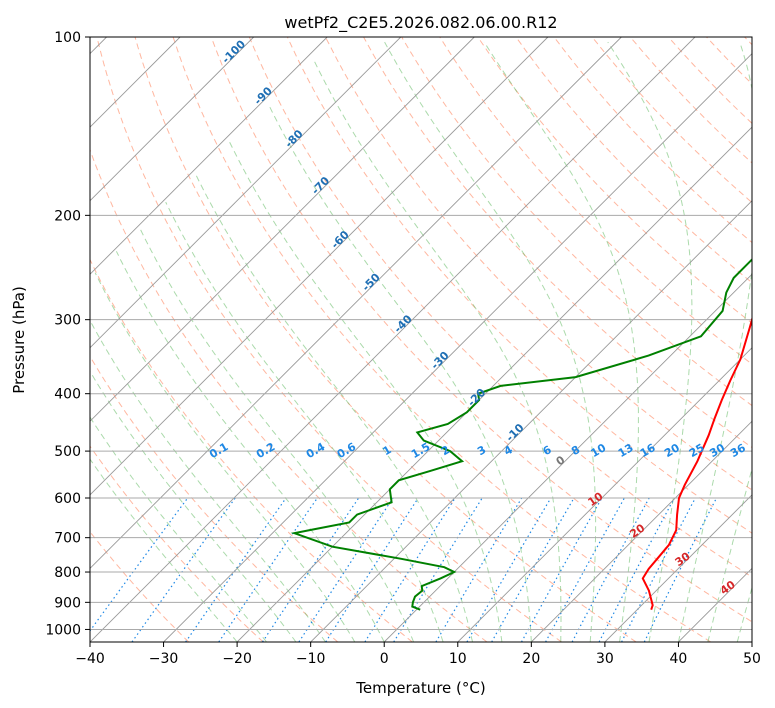 The image size is (775, 708). Describe the element at coordinates (67, 539) in the screenshot. I see `y-tick-label: 700` at that location.